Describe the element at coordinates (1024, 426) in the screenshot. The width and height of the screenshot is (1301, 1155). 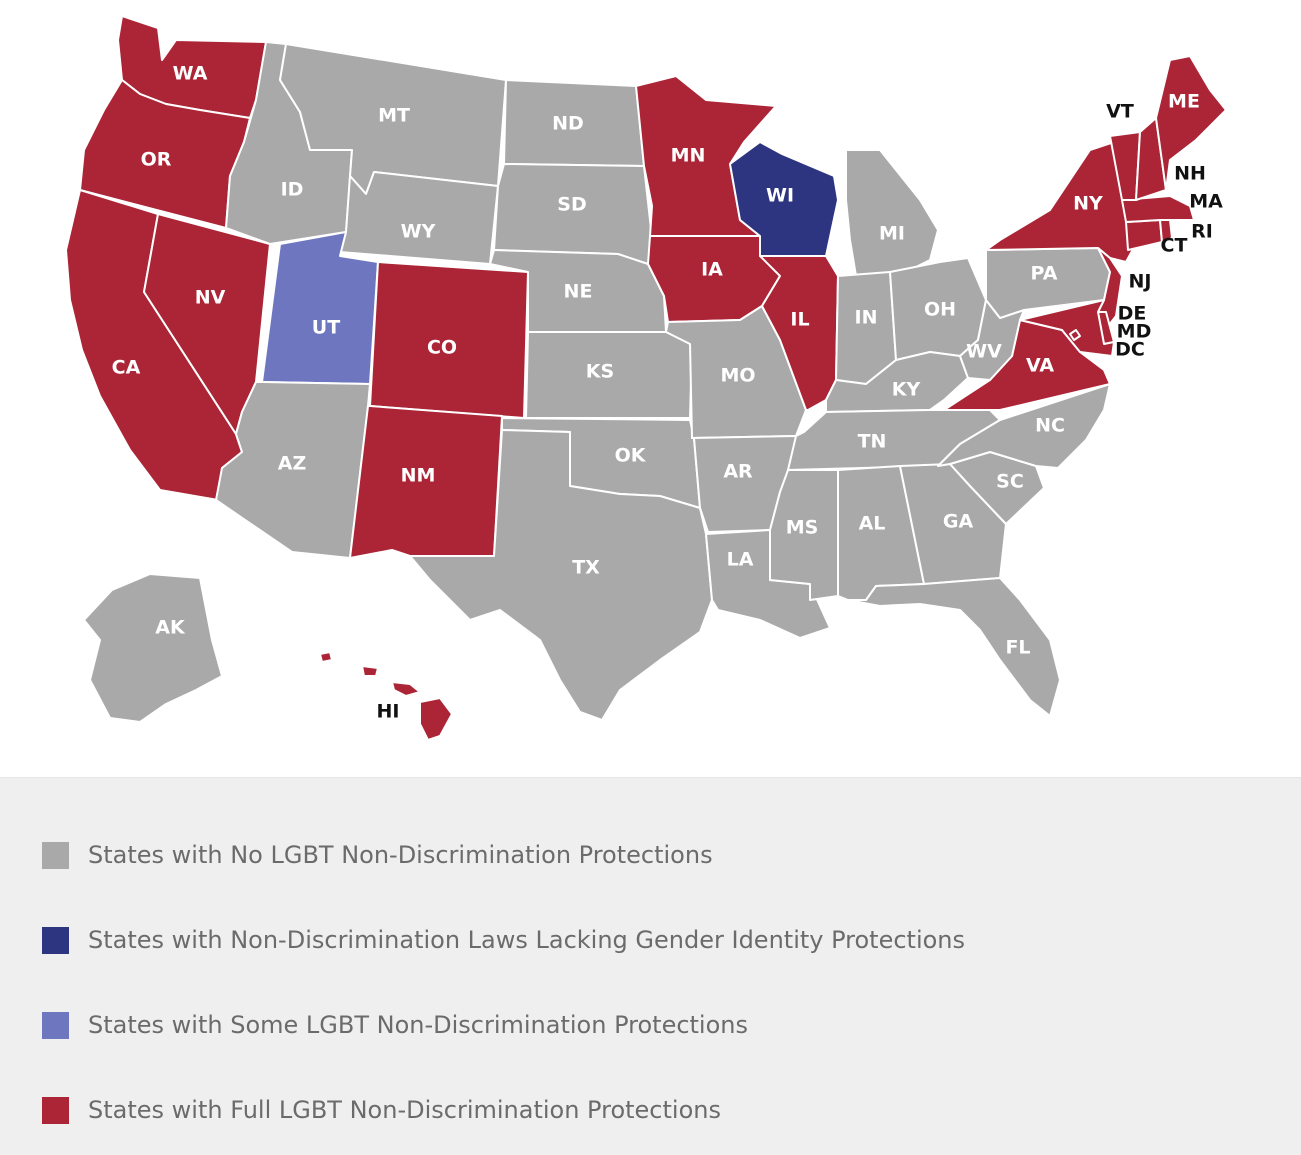
I see `state-nc` at that location.